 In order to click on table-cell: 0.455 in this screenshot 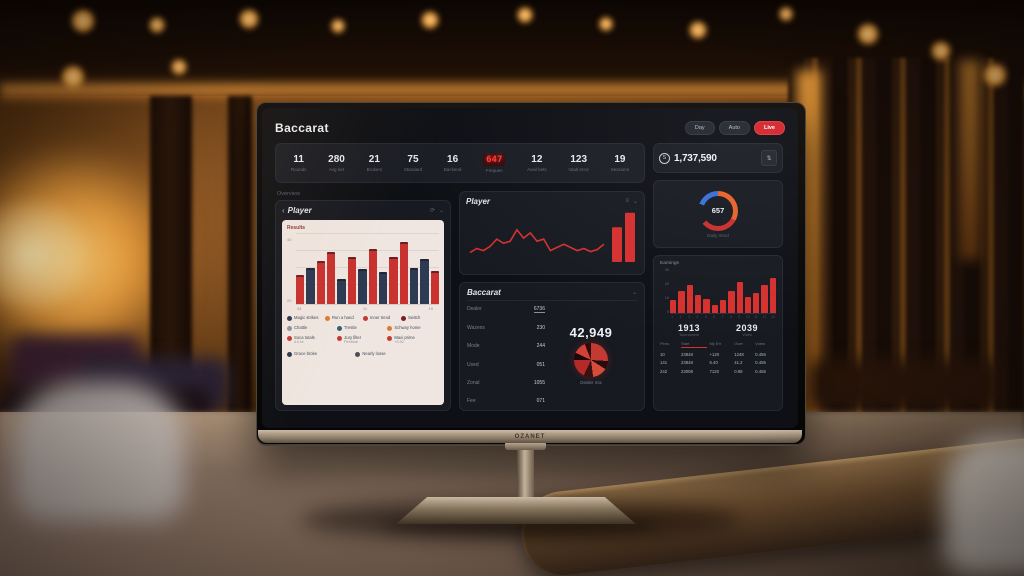, I will do `click(760, 362)`.